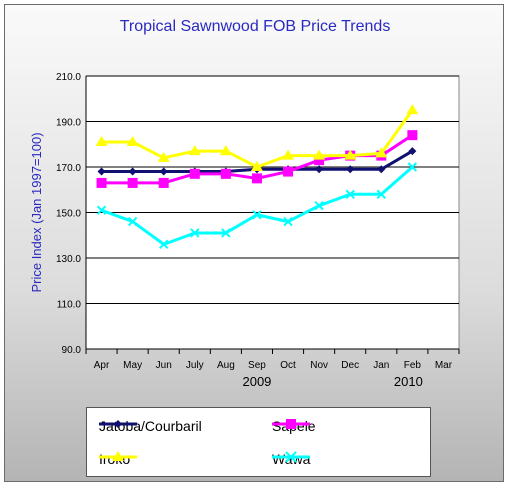  I want to click on x-tick-label: Nov, so click(319, 365).